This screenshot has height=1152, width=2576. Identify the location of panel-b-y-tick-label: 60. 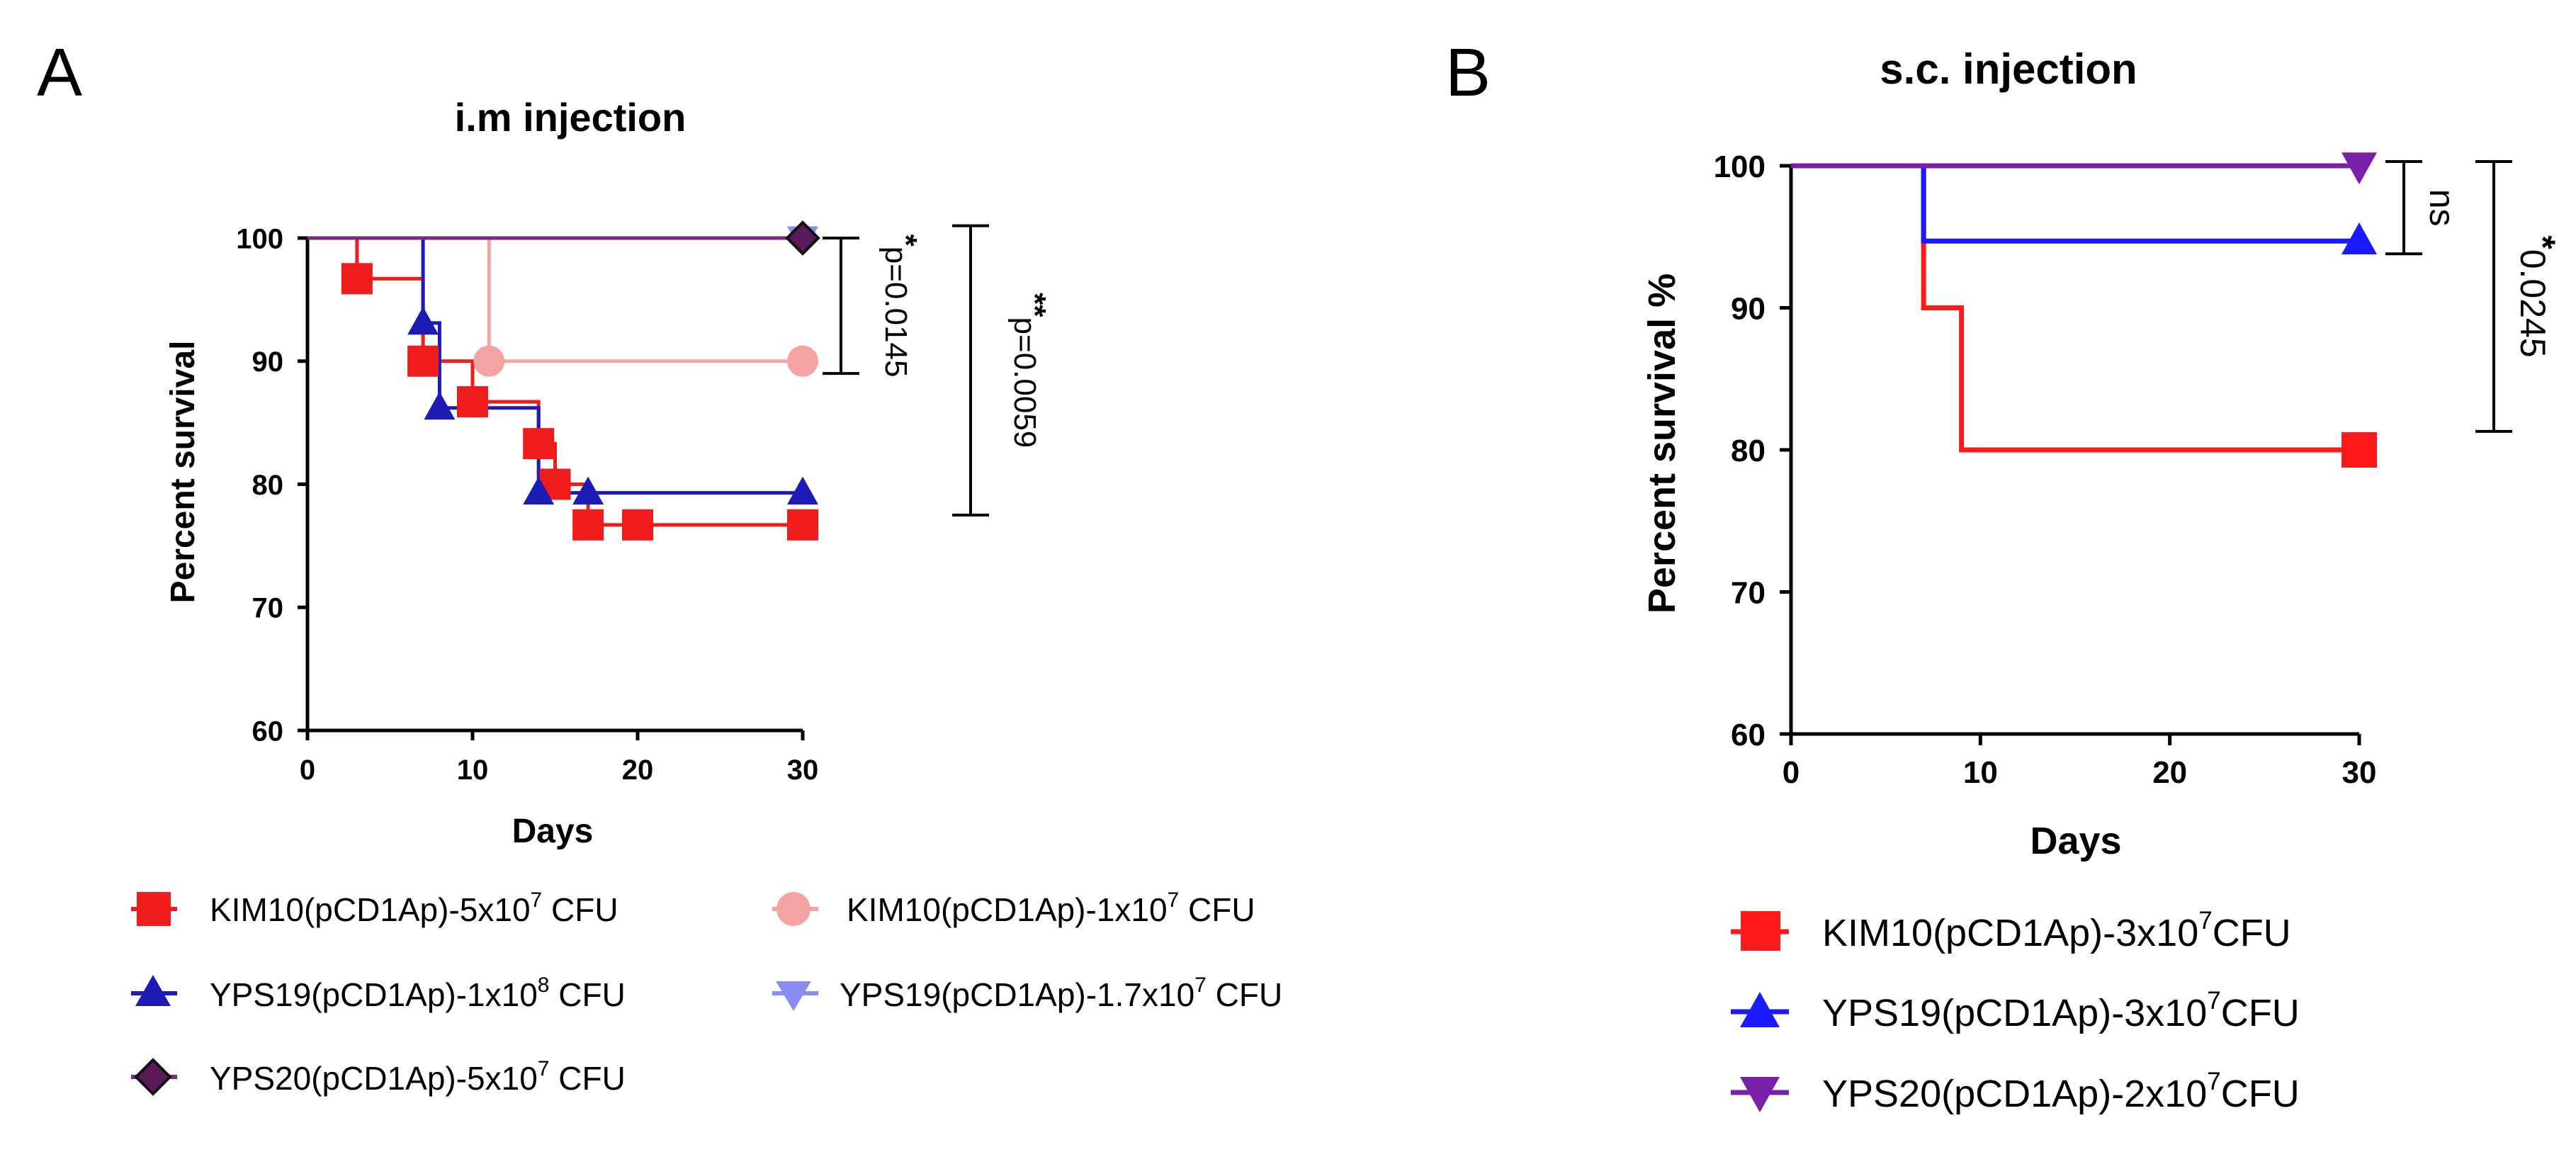
(1748, 735).